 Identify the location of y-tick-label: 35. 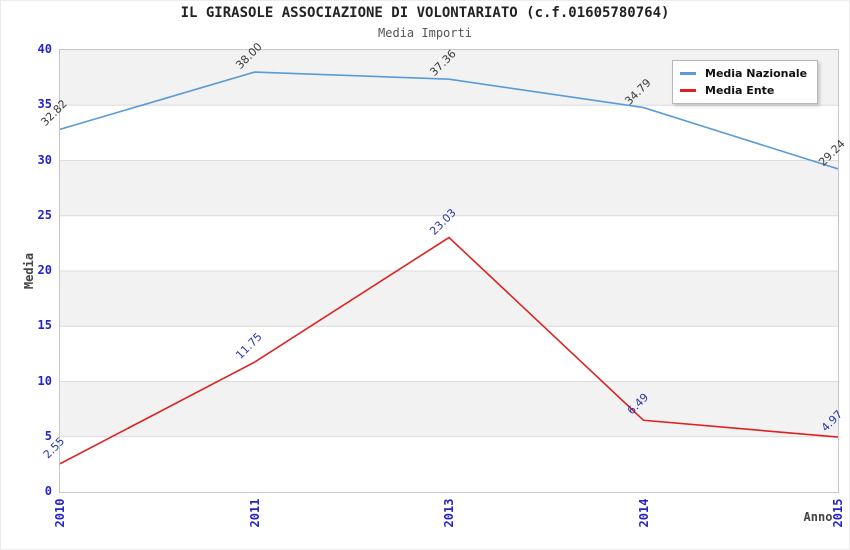
(44, 104).